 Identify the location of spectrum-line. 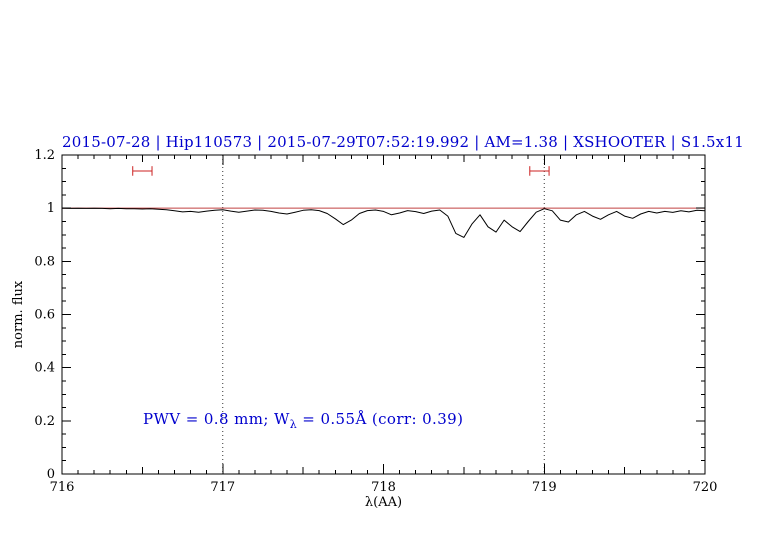
(383, 222).